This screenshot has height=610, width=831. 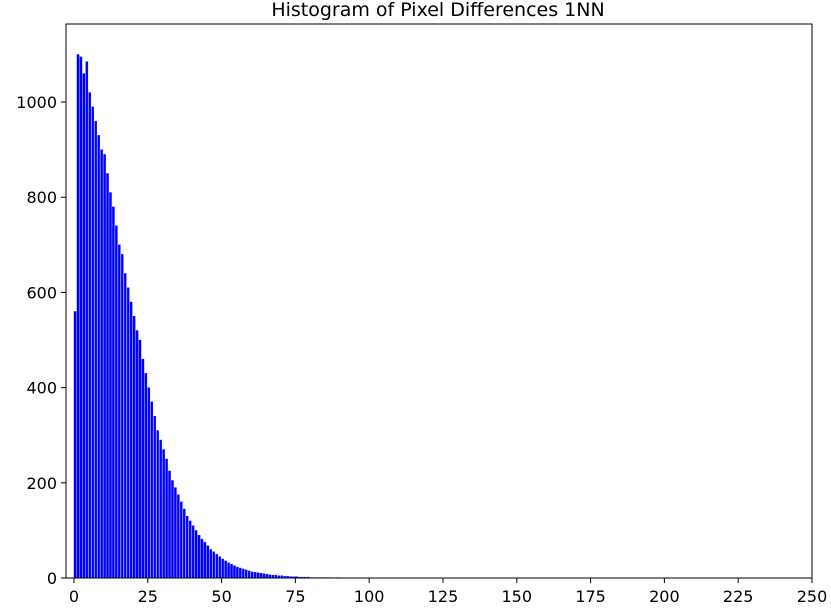 I want to click on x-tick-label: 225, so click(x=738, y=596).